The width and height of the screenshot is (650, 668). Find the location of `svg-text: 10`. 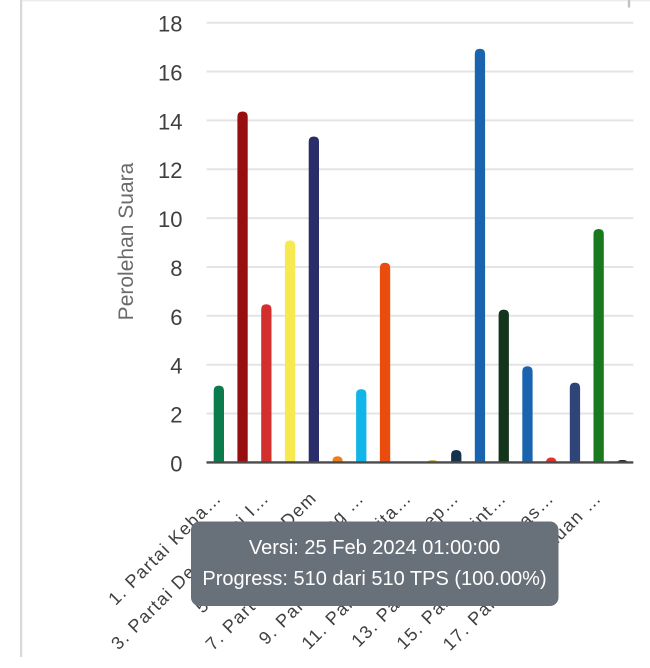

svg-text: 10 is located at coordinates (170, 219).